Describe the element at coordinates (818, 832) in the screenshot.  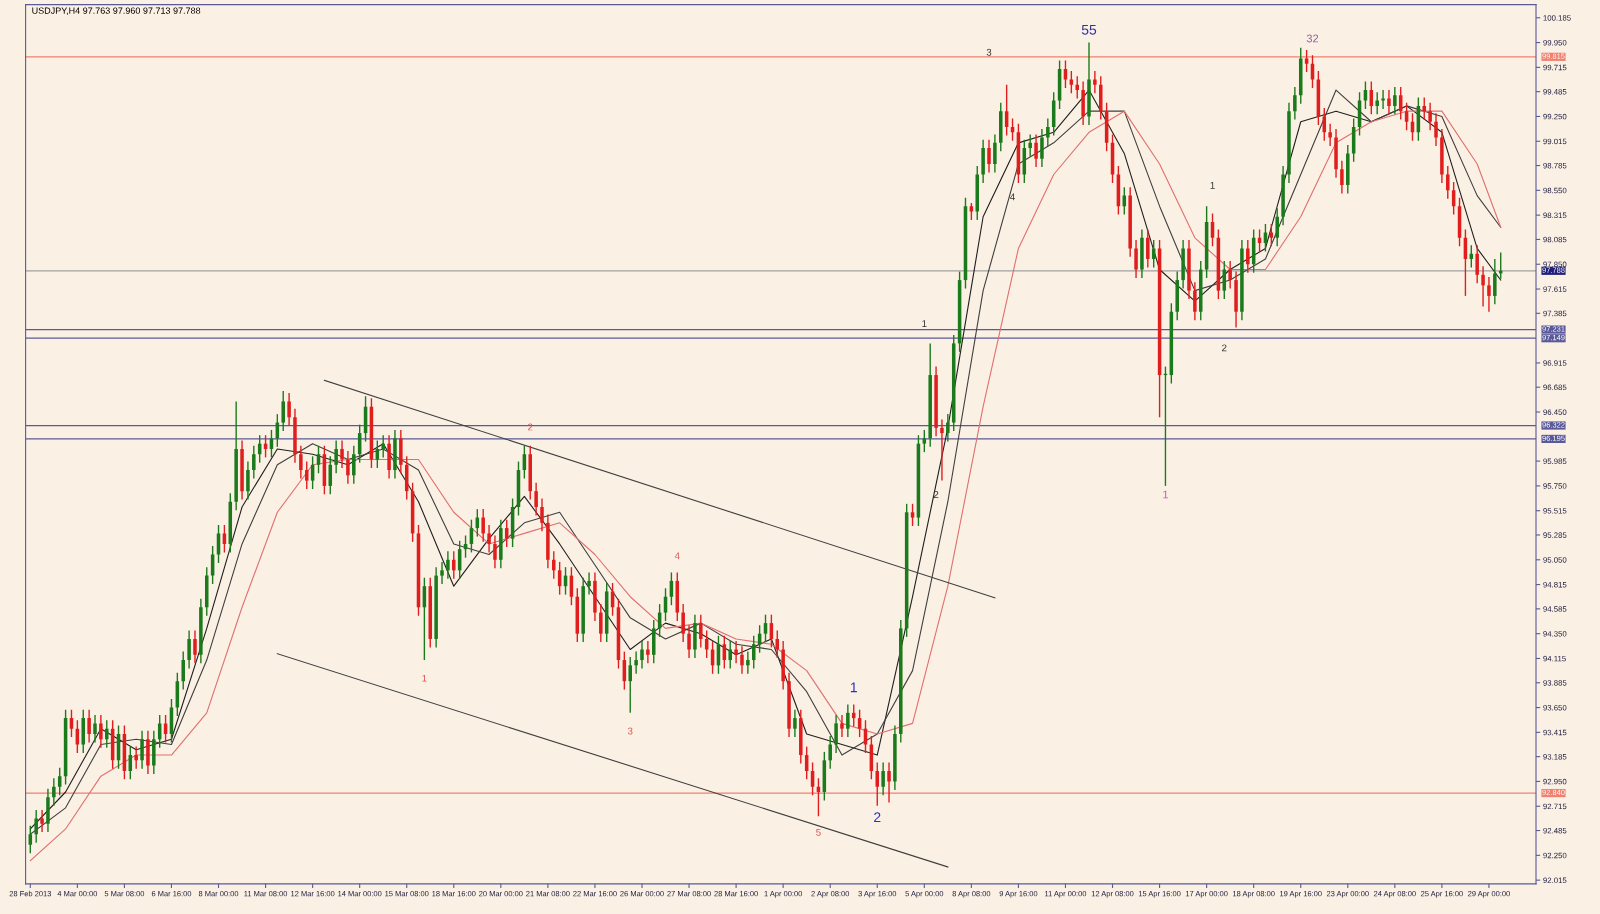
I see `annotation: 5` at that location.